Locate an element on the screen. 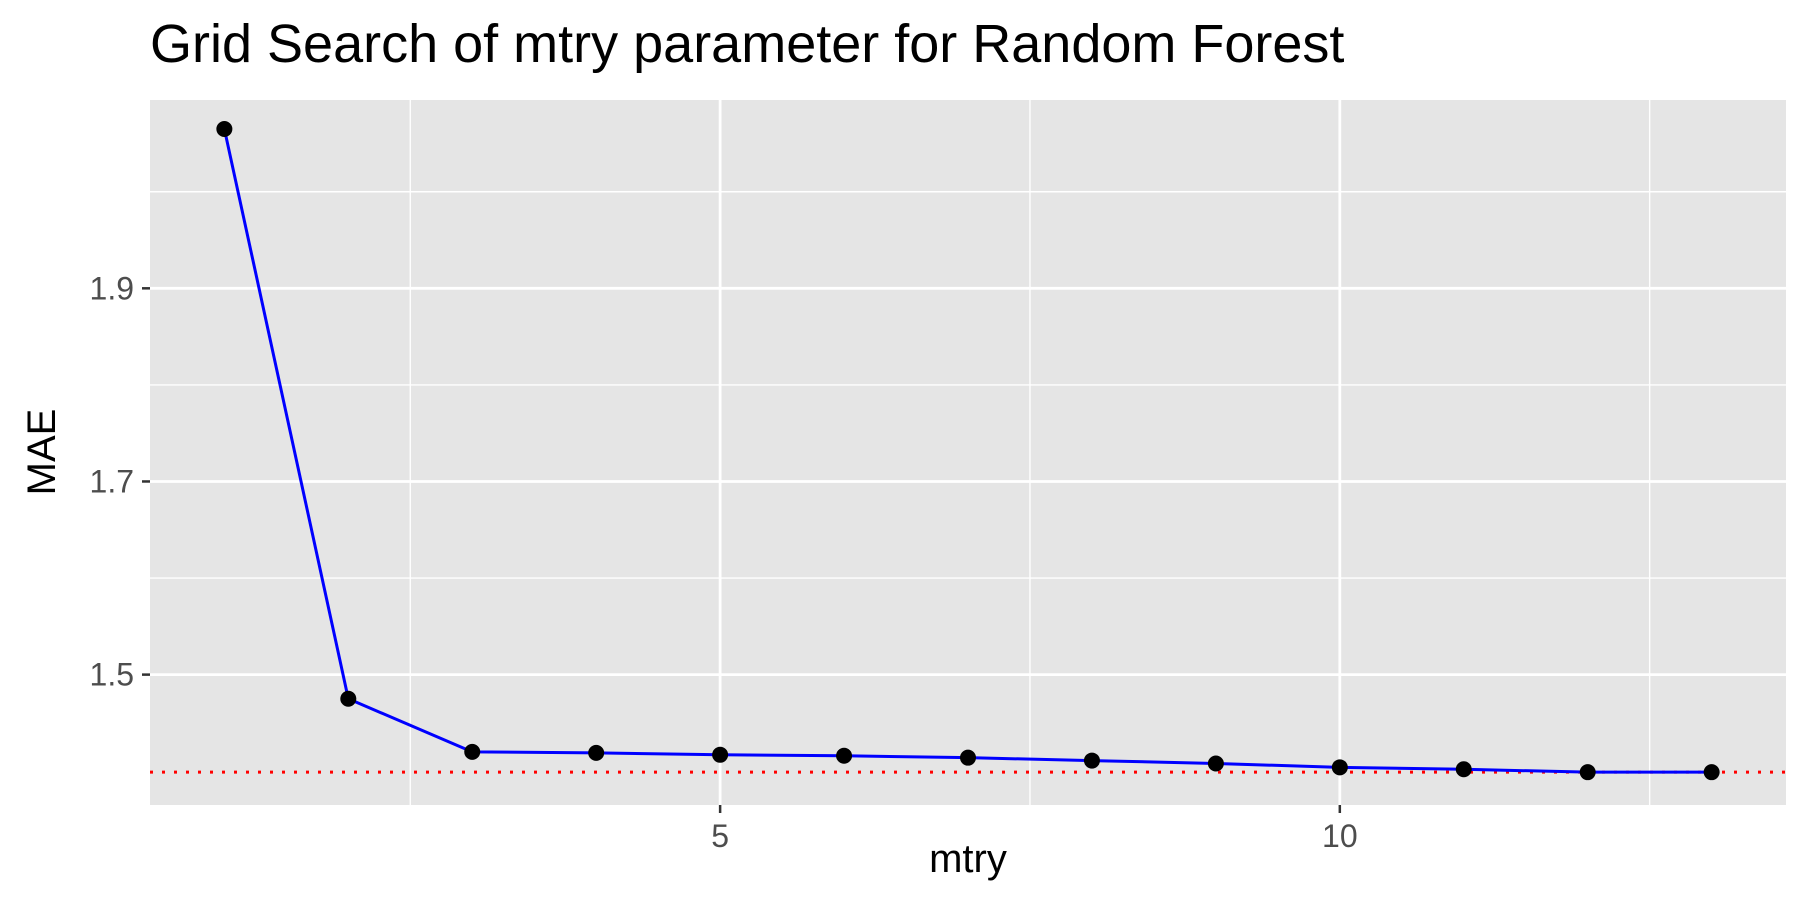 Image resolution: width=1800 pixels, height=900 pixels. y-tick-label: 1.9 is located at coordinates (112, 288).